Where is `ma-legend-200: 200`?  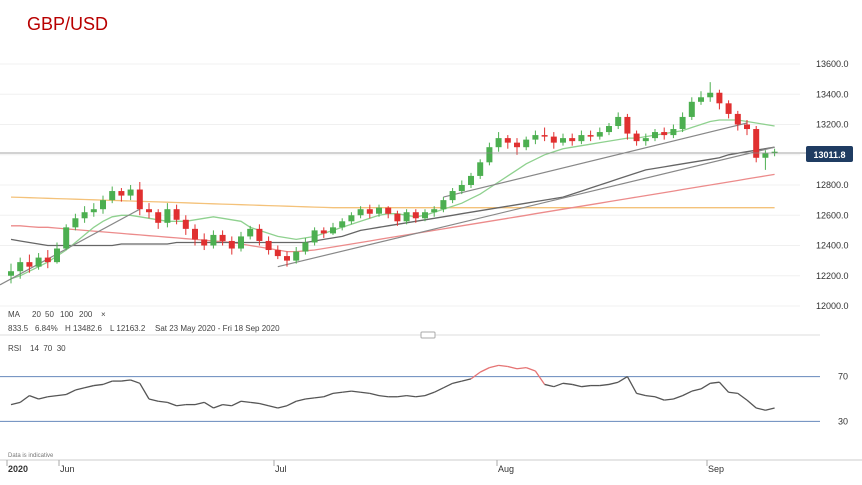 ma-legend-200: 200 is located at coordinates (86, 314).